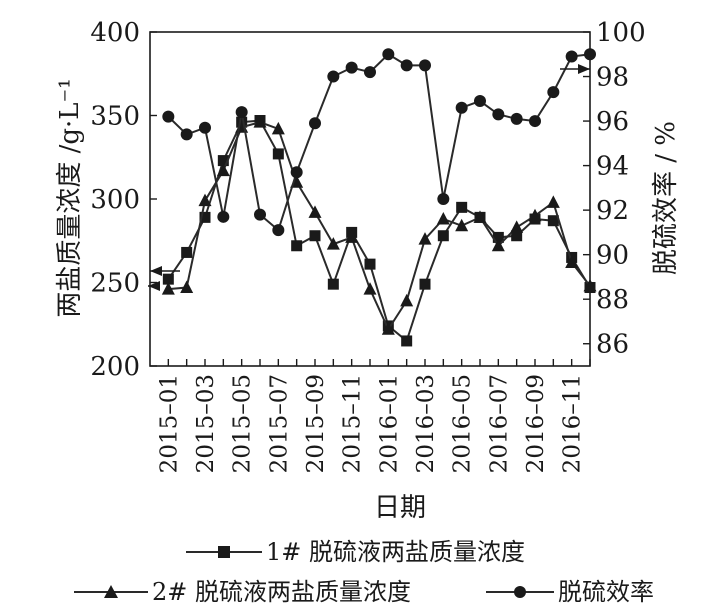 The height and width of the screenshot is (614, 724). I want to click on x-tick-label: 2015–01, so click(169, 423).